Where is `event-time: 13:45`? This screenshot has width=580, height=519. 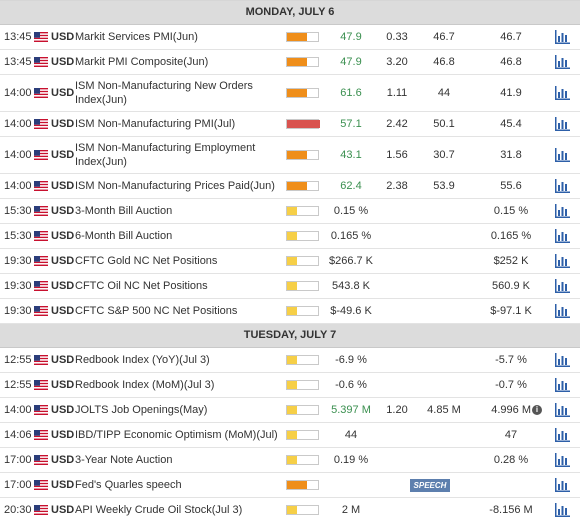 event-time: 13:45 is located at coordinates (18, 62).